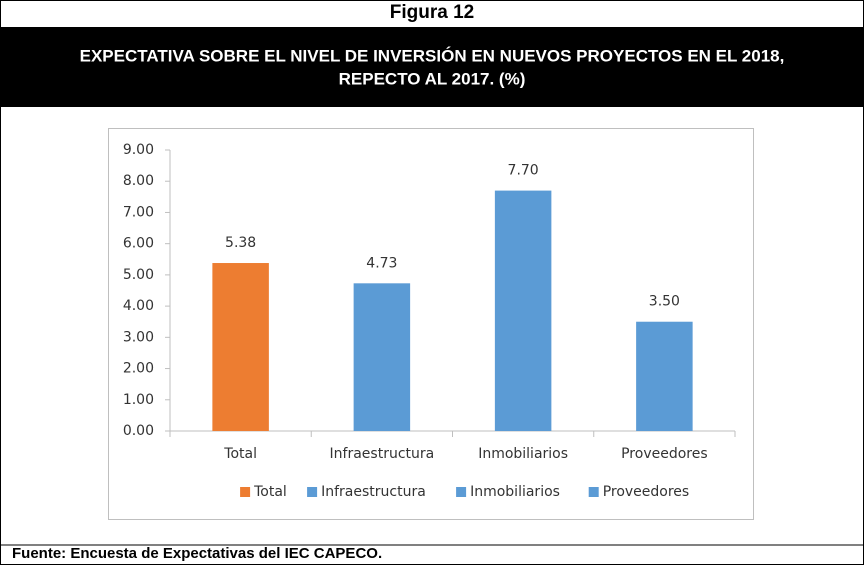 This screenshot has height=566, width=865. What do you see at coordinates (138, 431) in the screenshot?
I see `y-tick-label: 0.00` at bounding box center [138, 431].